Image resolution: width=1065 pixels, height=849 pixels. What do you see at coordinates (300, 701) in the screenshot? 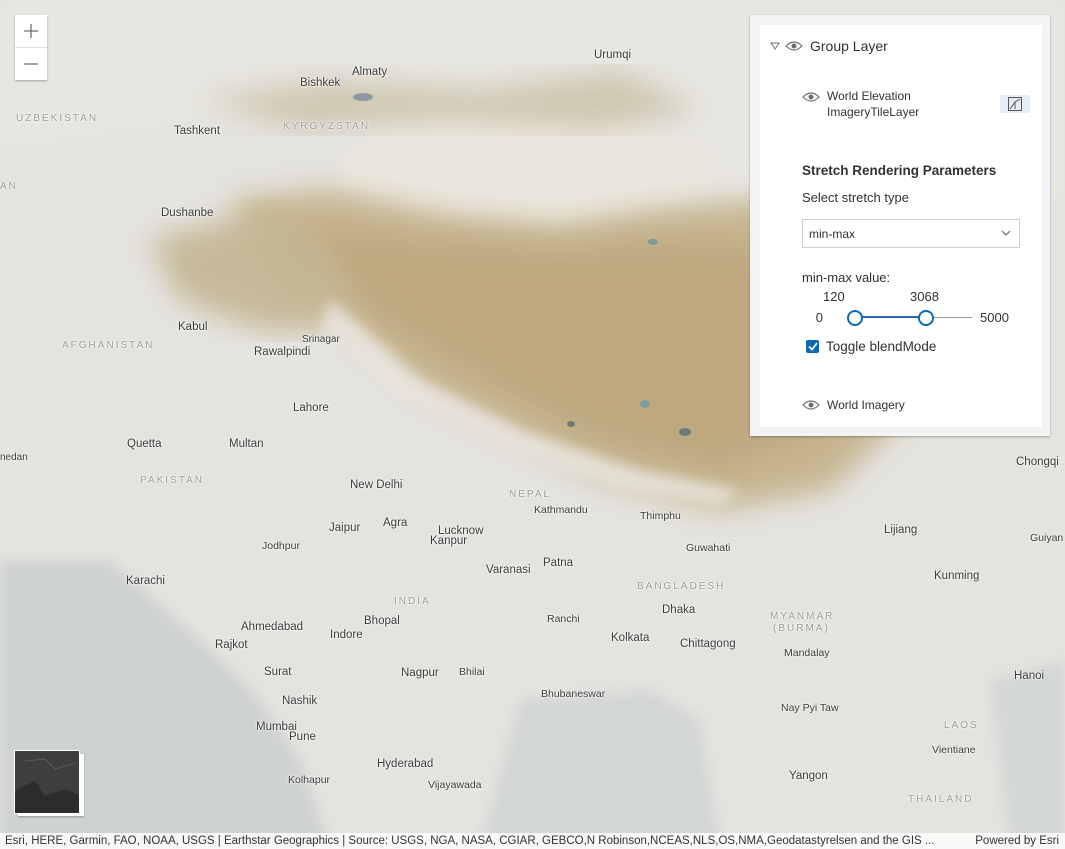
I see `city-label: Nashik` at bounding box center [300, 701].